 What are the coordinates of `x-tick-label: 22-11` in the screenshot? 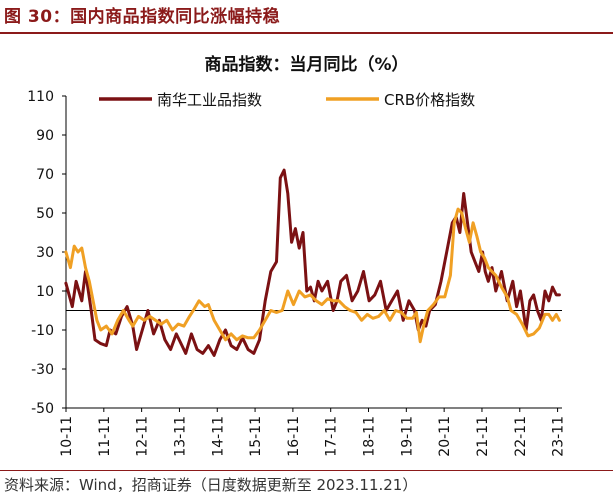 It's located at (521, 436).